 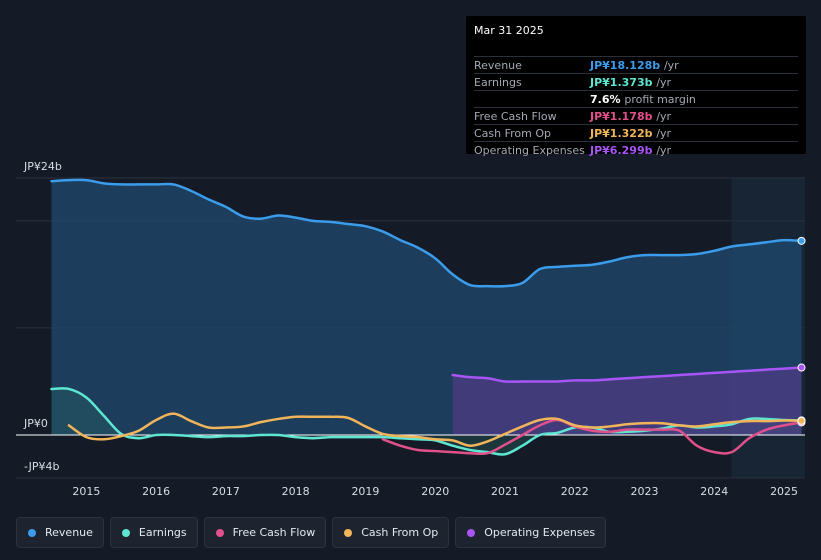 I want to click on legend-item-revenue: Revenue, so click(x=60, y=532).